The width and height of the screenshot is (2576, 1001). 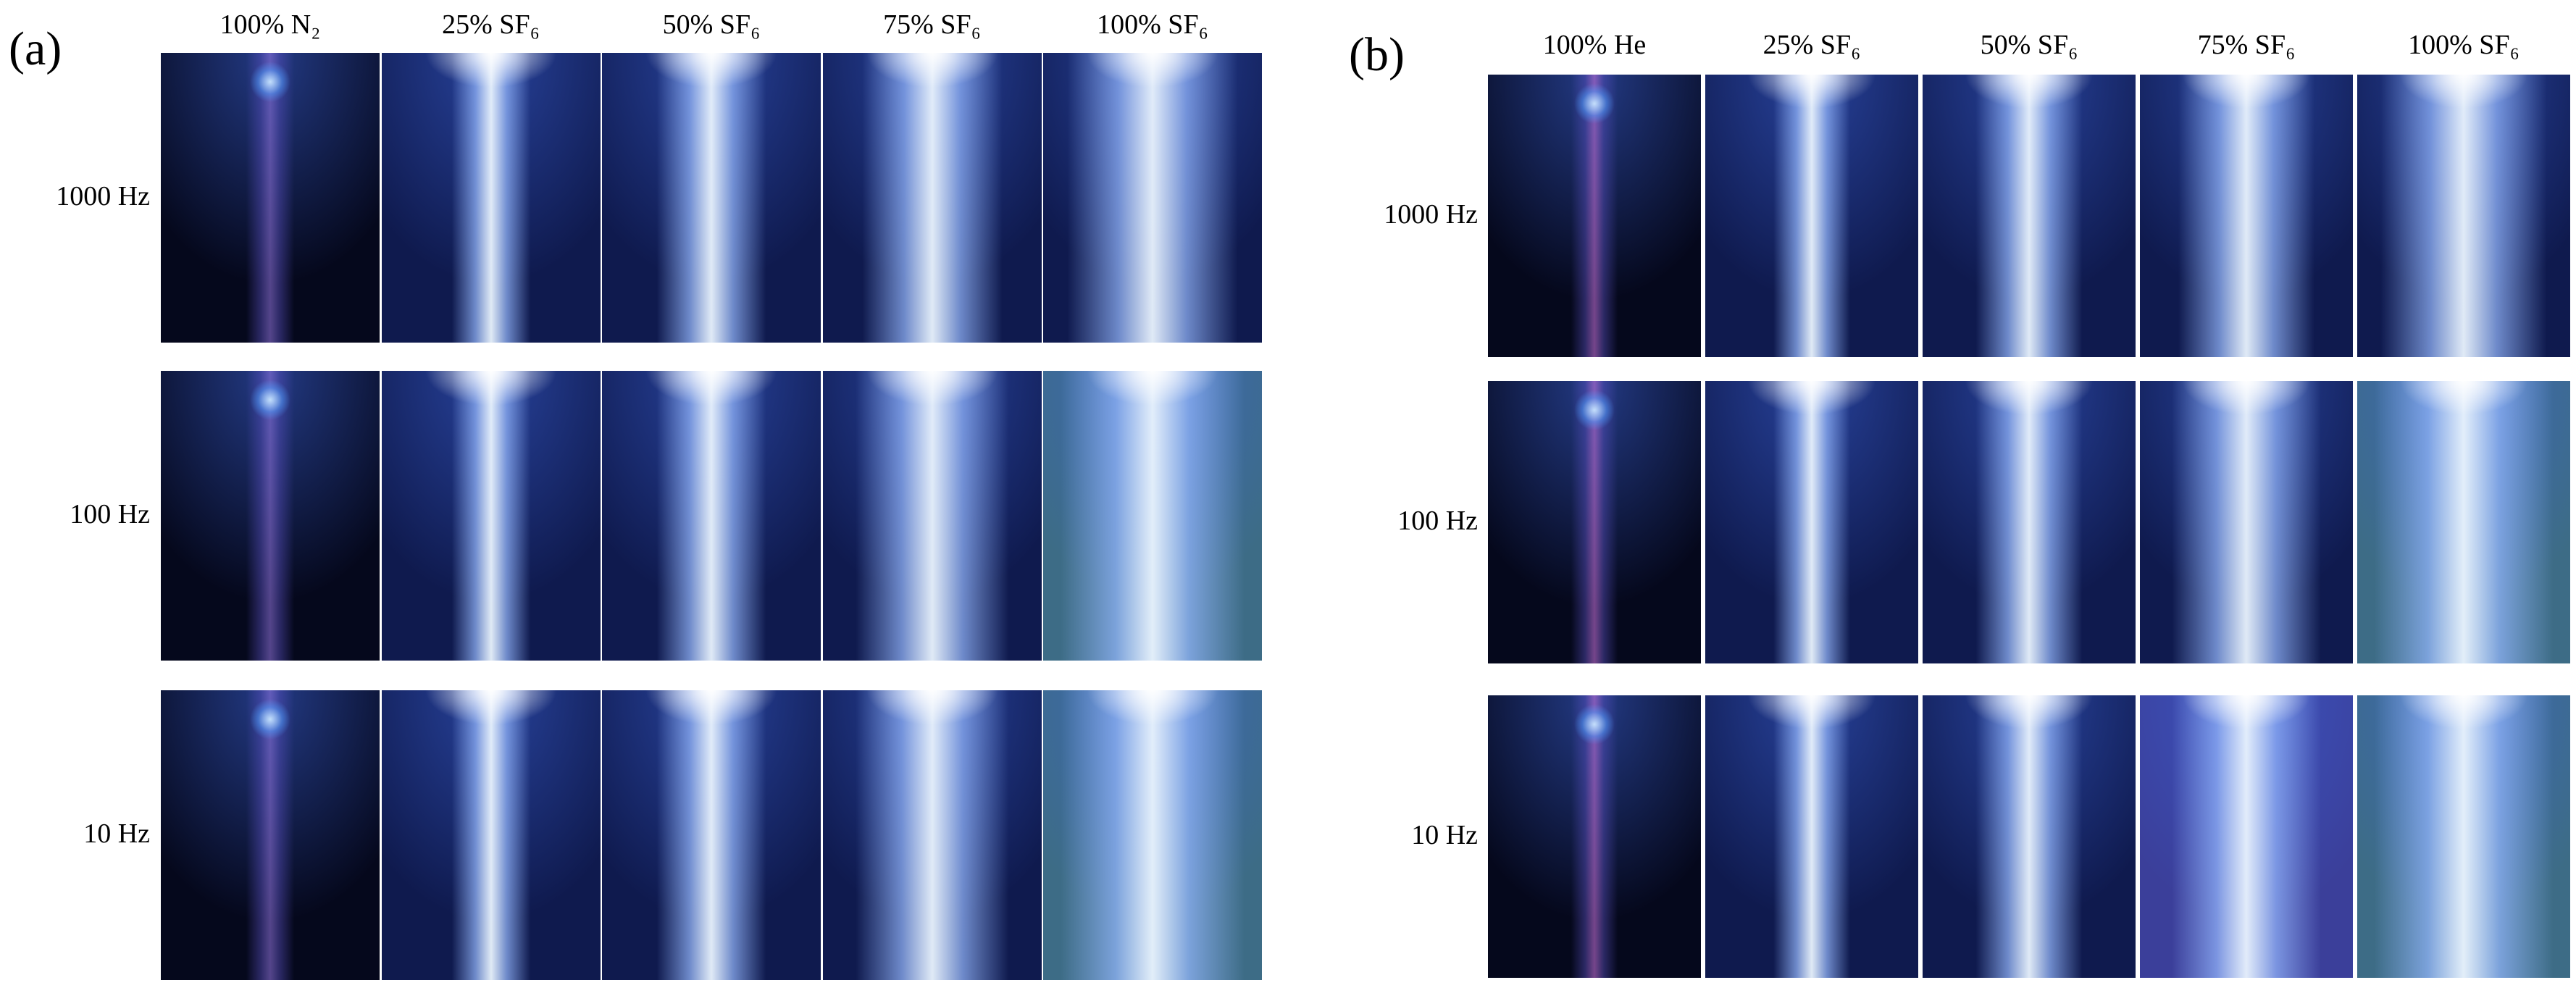 What do you see at coordinates (35, 48) in the screenshot?
I see `panel-label: (a)` at bounding box center [35, 48].